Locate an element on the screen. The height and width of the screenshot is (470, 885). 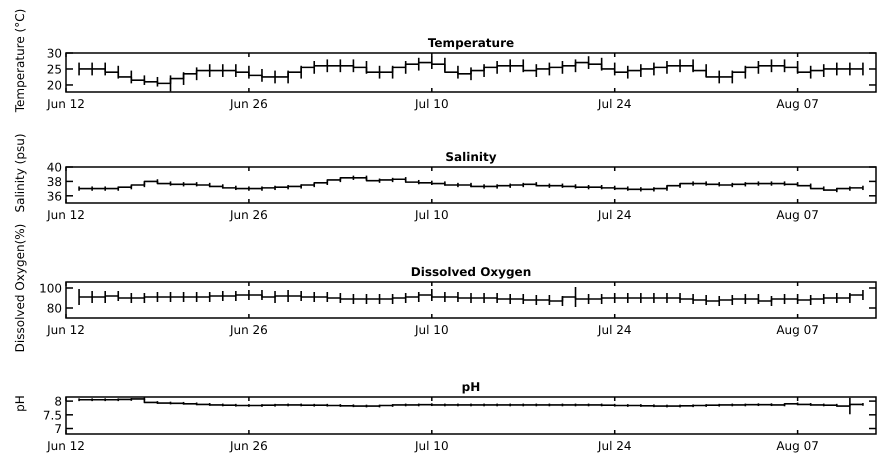
y-axis-title: Dissolved Oxygen(%) is located at coordinates (20, 288).